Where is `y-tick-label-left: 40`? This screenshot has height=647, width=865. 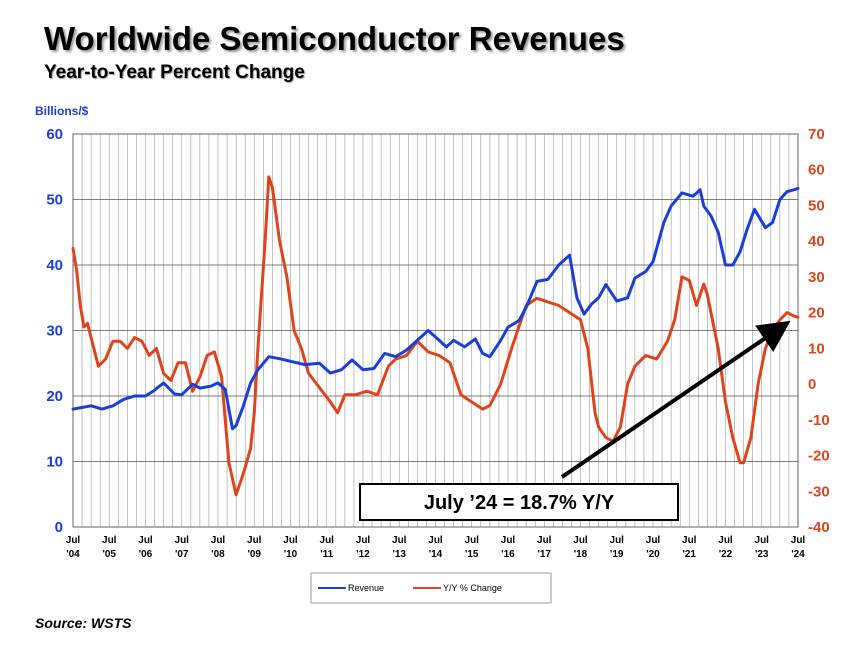
y-tick-label-left: 40 is located at coordinates (54, 265).